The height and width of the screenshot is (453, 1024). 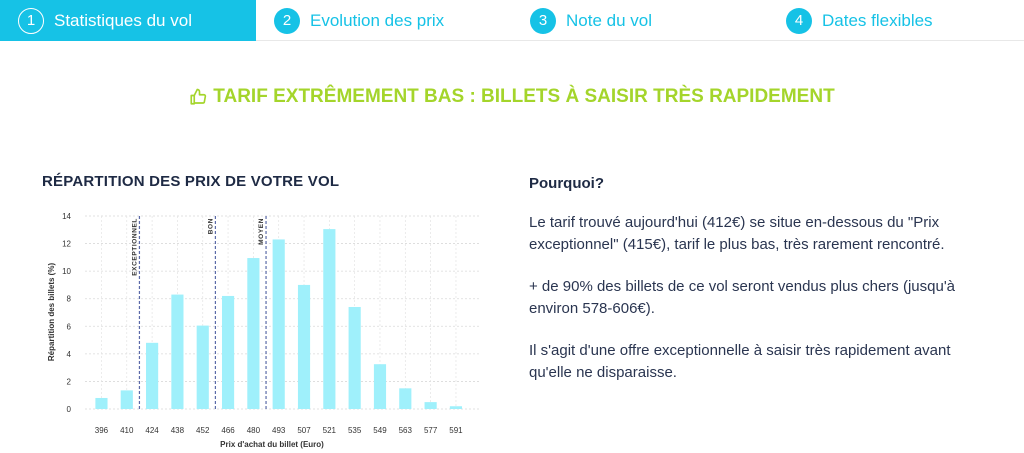 I want to click on x-tick-label: 563, so click(x=406, y=430).